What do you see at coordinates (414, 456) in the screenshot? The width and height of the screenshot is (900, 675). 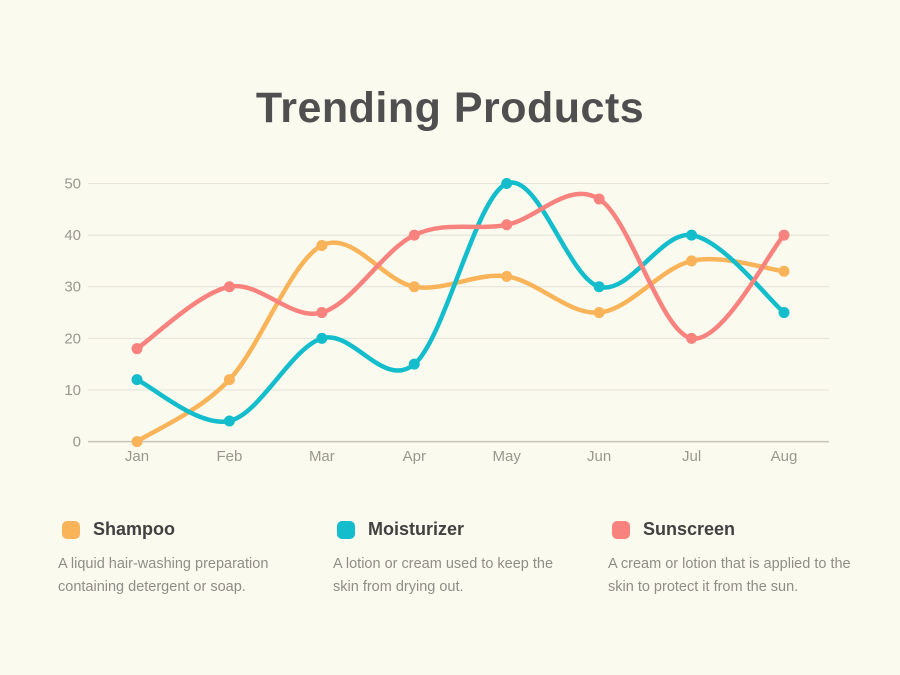 I see `x-tick-label: Apr` at bounding box center [414, 456].